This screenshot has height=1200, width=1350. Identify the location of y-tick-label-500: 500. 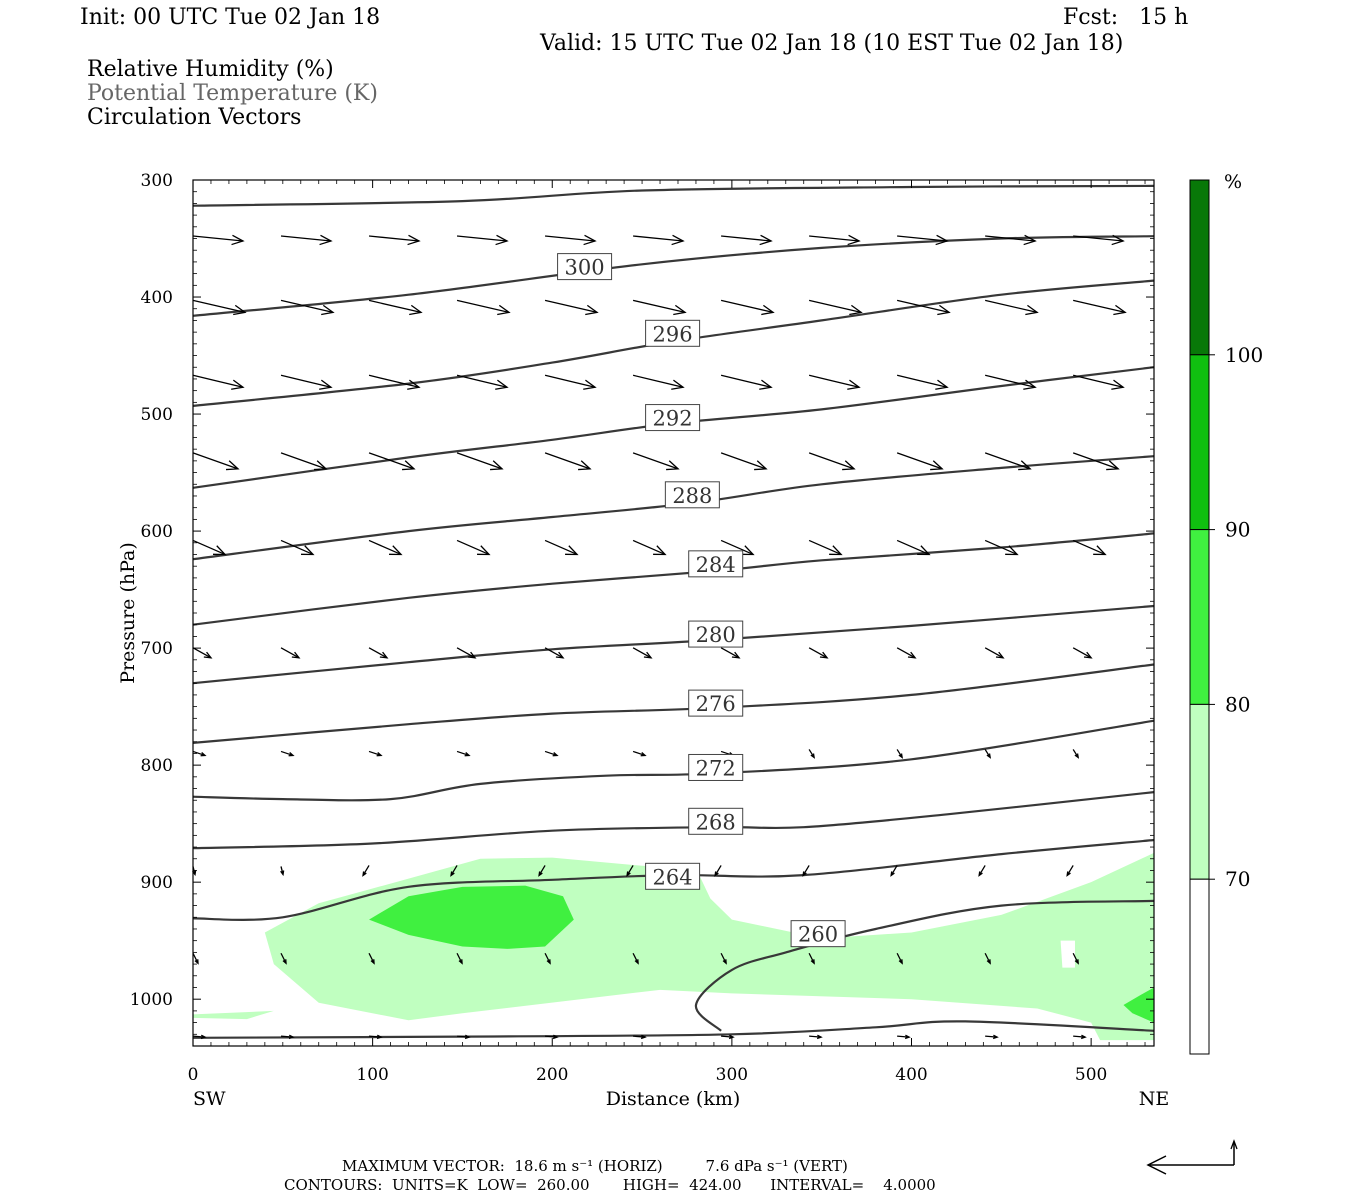
(157, 415).